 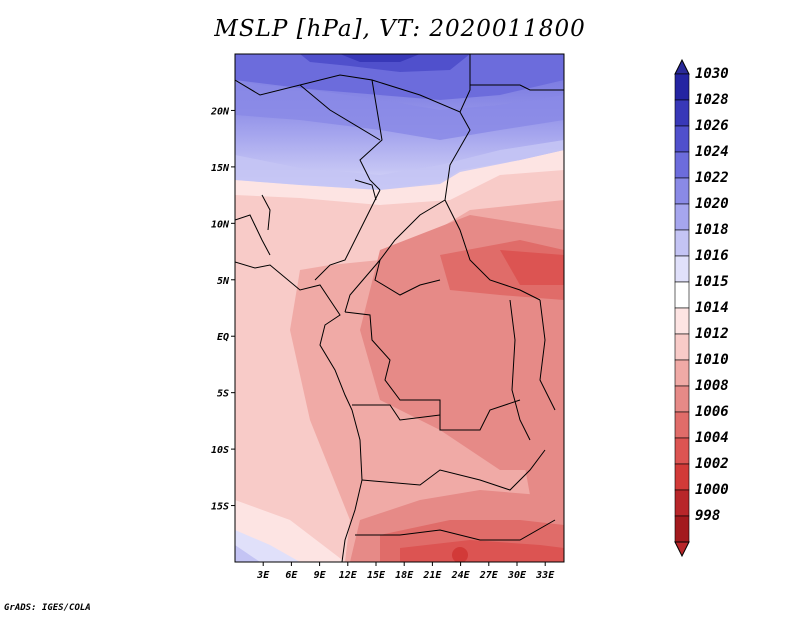 I want to click on colorbar-label: 1010, so click(x=712, y=360).